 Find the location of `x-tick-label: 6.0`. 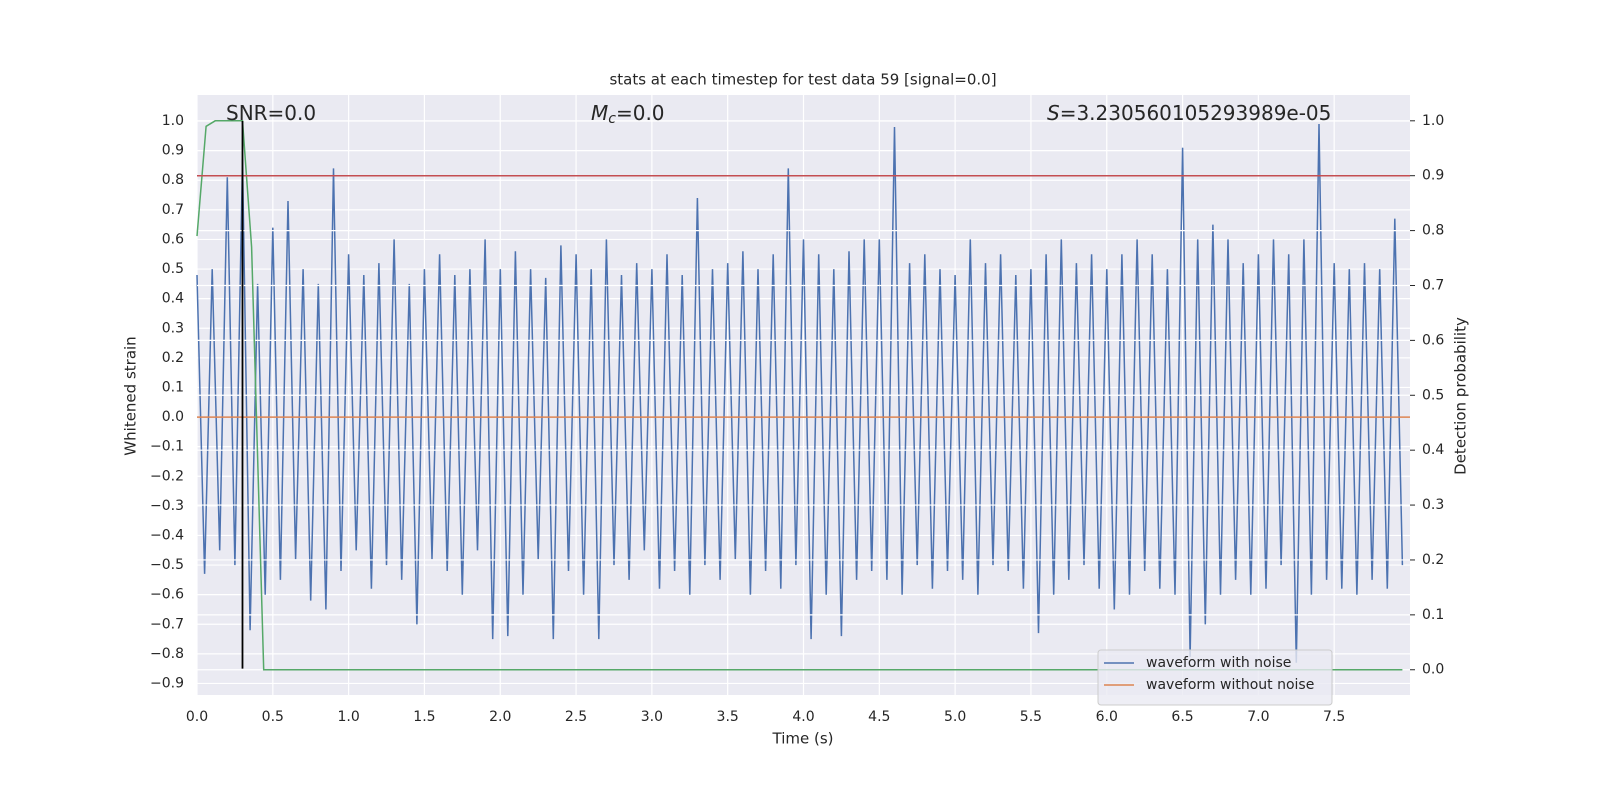

x-tick-label: 6.0 is located at coordinates (1107, 717).